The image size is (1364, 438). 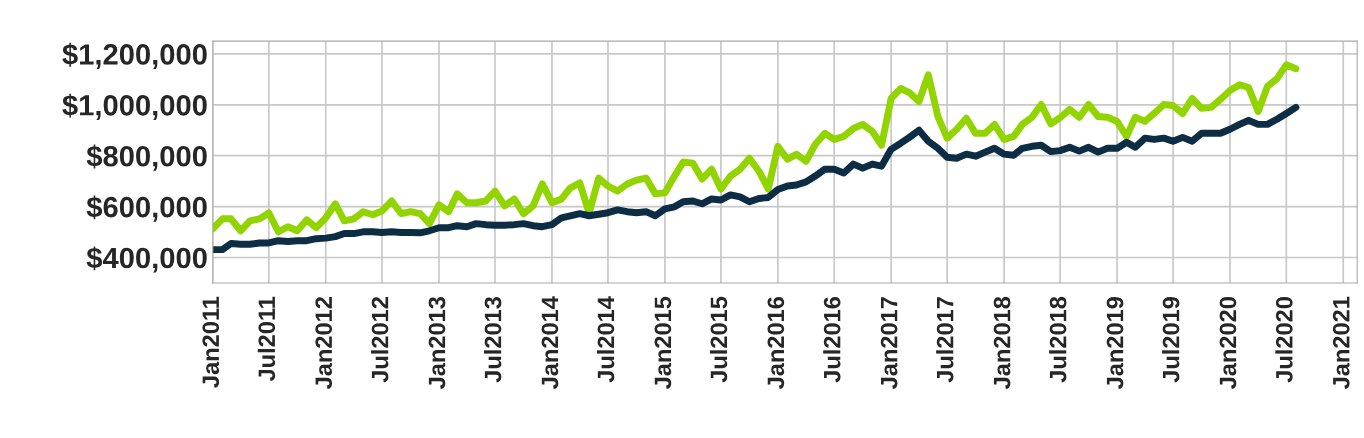 I want to click on x-tick-label: Jul2020, so click(x=1284, y=340).